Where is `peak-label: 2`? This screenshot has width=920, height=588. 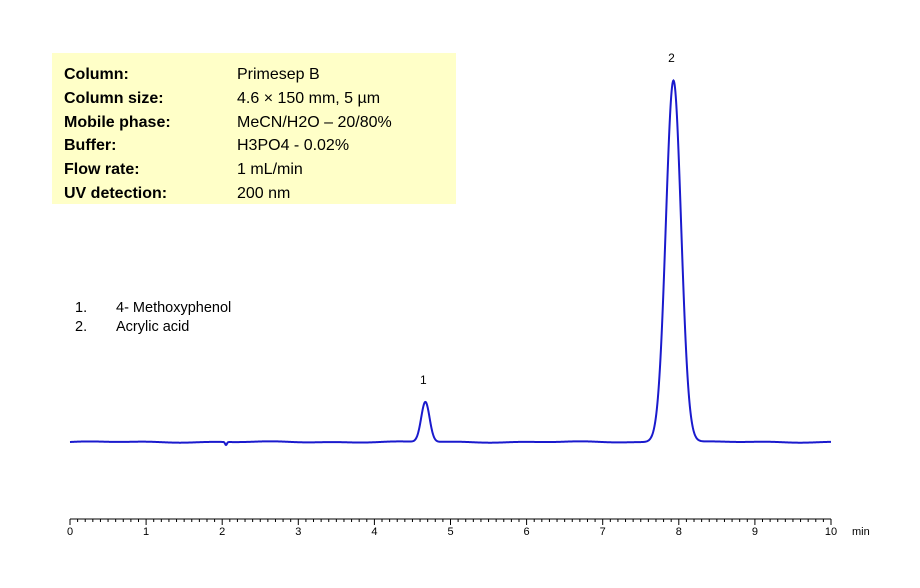 peak-label: 2 is located at coordinates (671, 58).